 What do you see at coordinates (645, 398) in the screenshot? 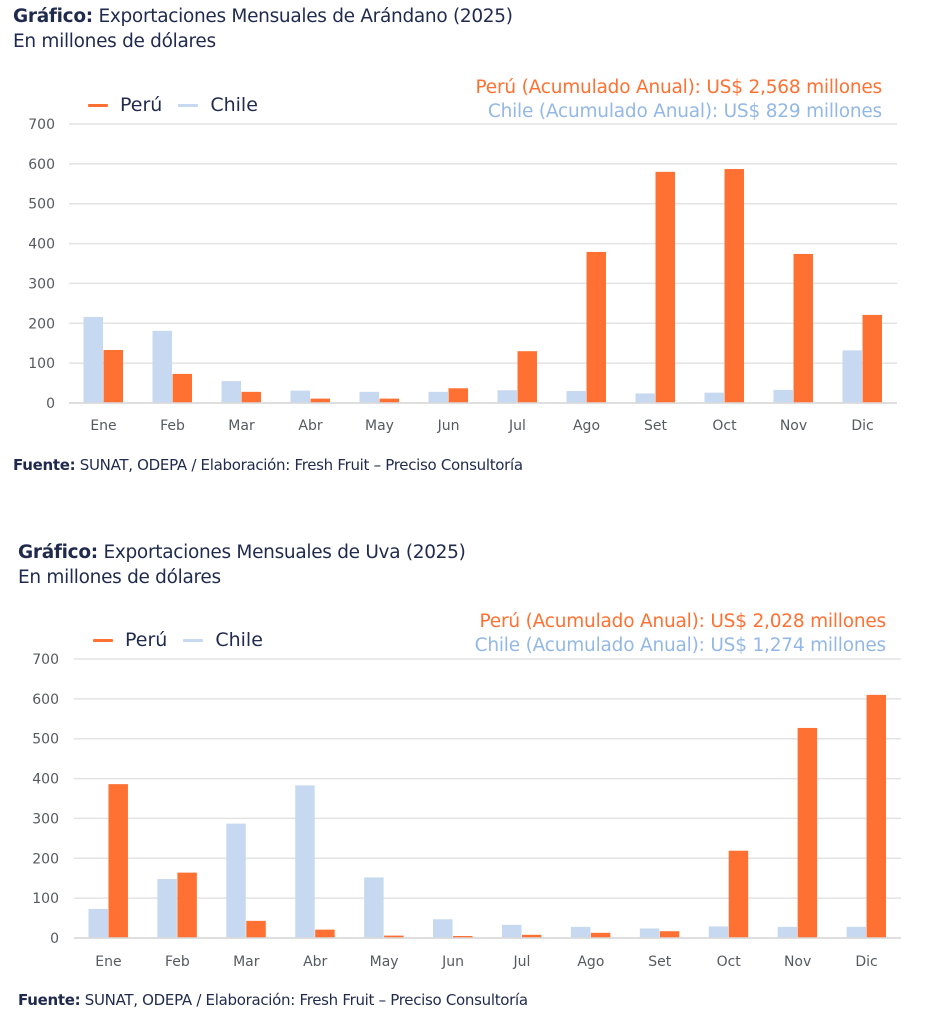
I see `bar-chile-set` at bounding box center [645, 398].